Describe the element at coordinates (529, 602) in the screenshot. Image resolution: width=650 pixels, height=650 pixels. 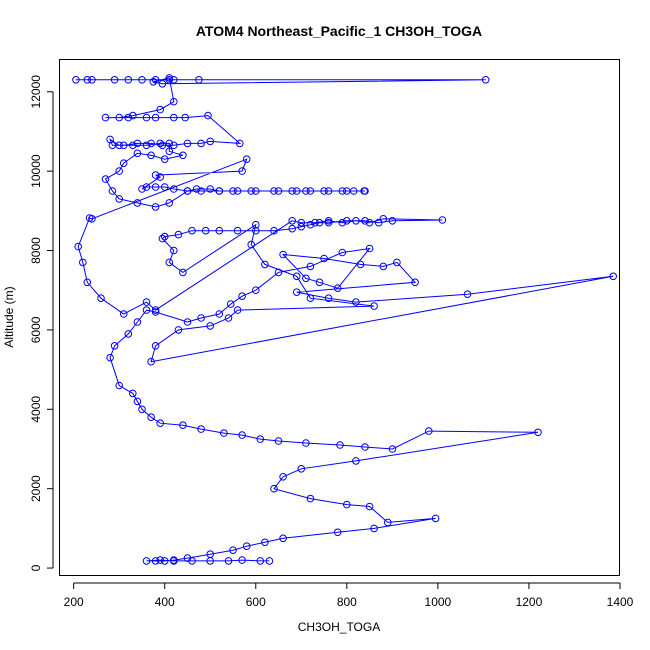
I see `x-tick-label: 1200` at that location.